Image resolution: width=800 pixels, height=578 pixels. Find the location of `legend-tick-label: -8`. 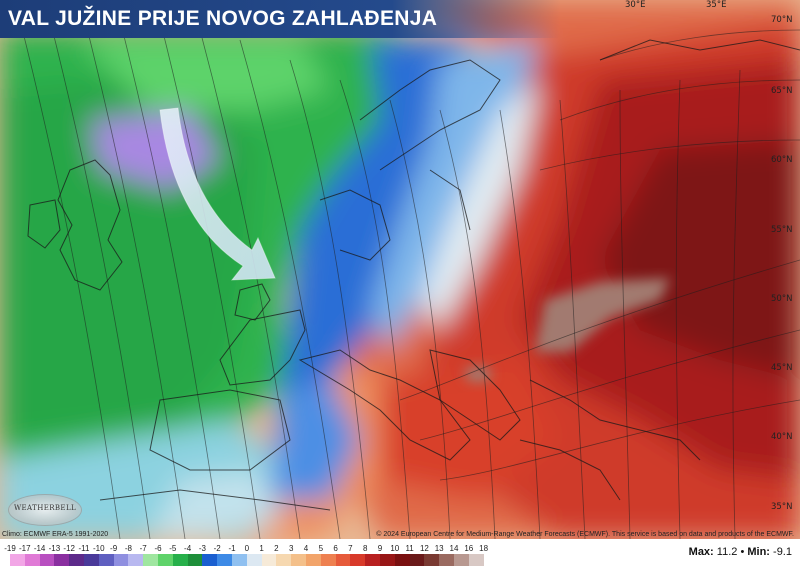

legend-tick-label: -8 is located at coordinates (128, 548).